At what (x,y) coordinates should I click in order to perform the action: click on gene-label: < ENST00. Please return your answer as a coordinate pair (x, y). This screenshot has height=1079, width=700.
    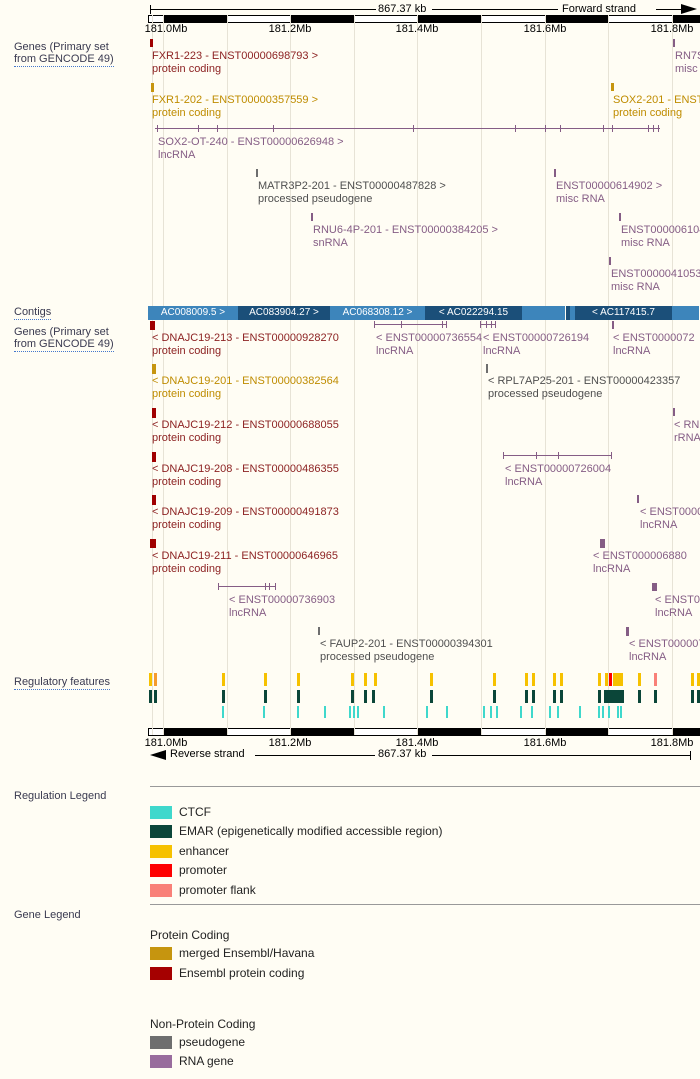
    Looking at the image, I should click on (677, 600).